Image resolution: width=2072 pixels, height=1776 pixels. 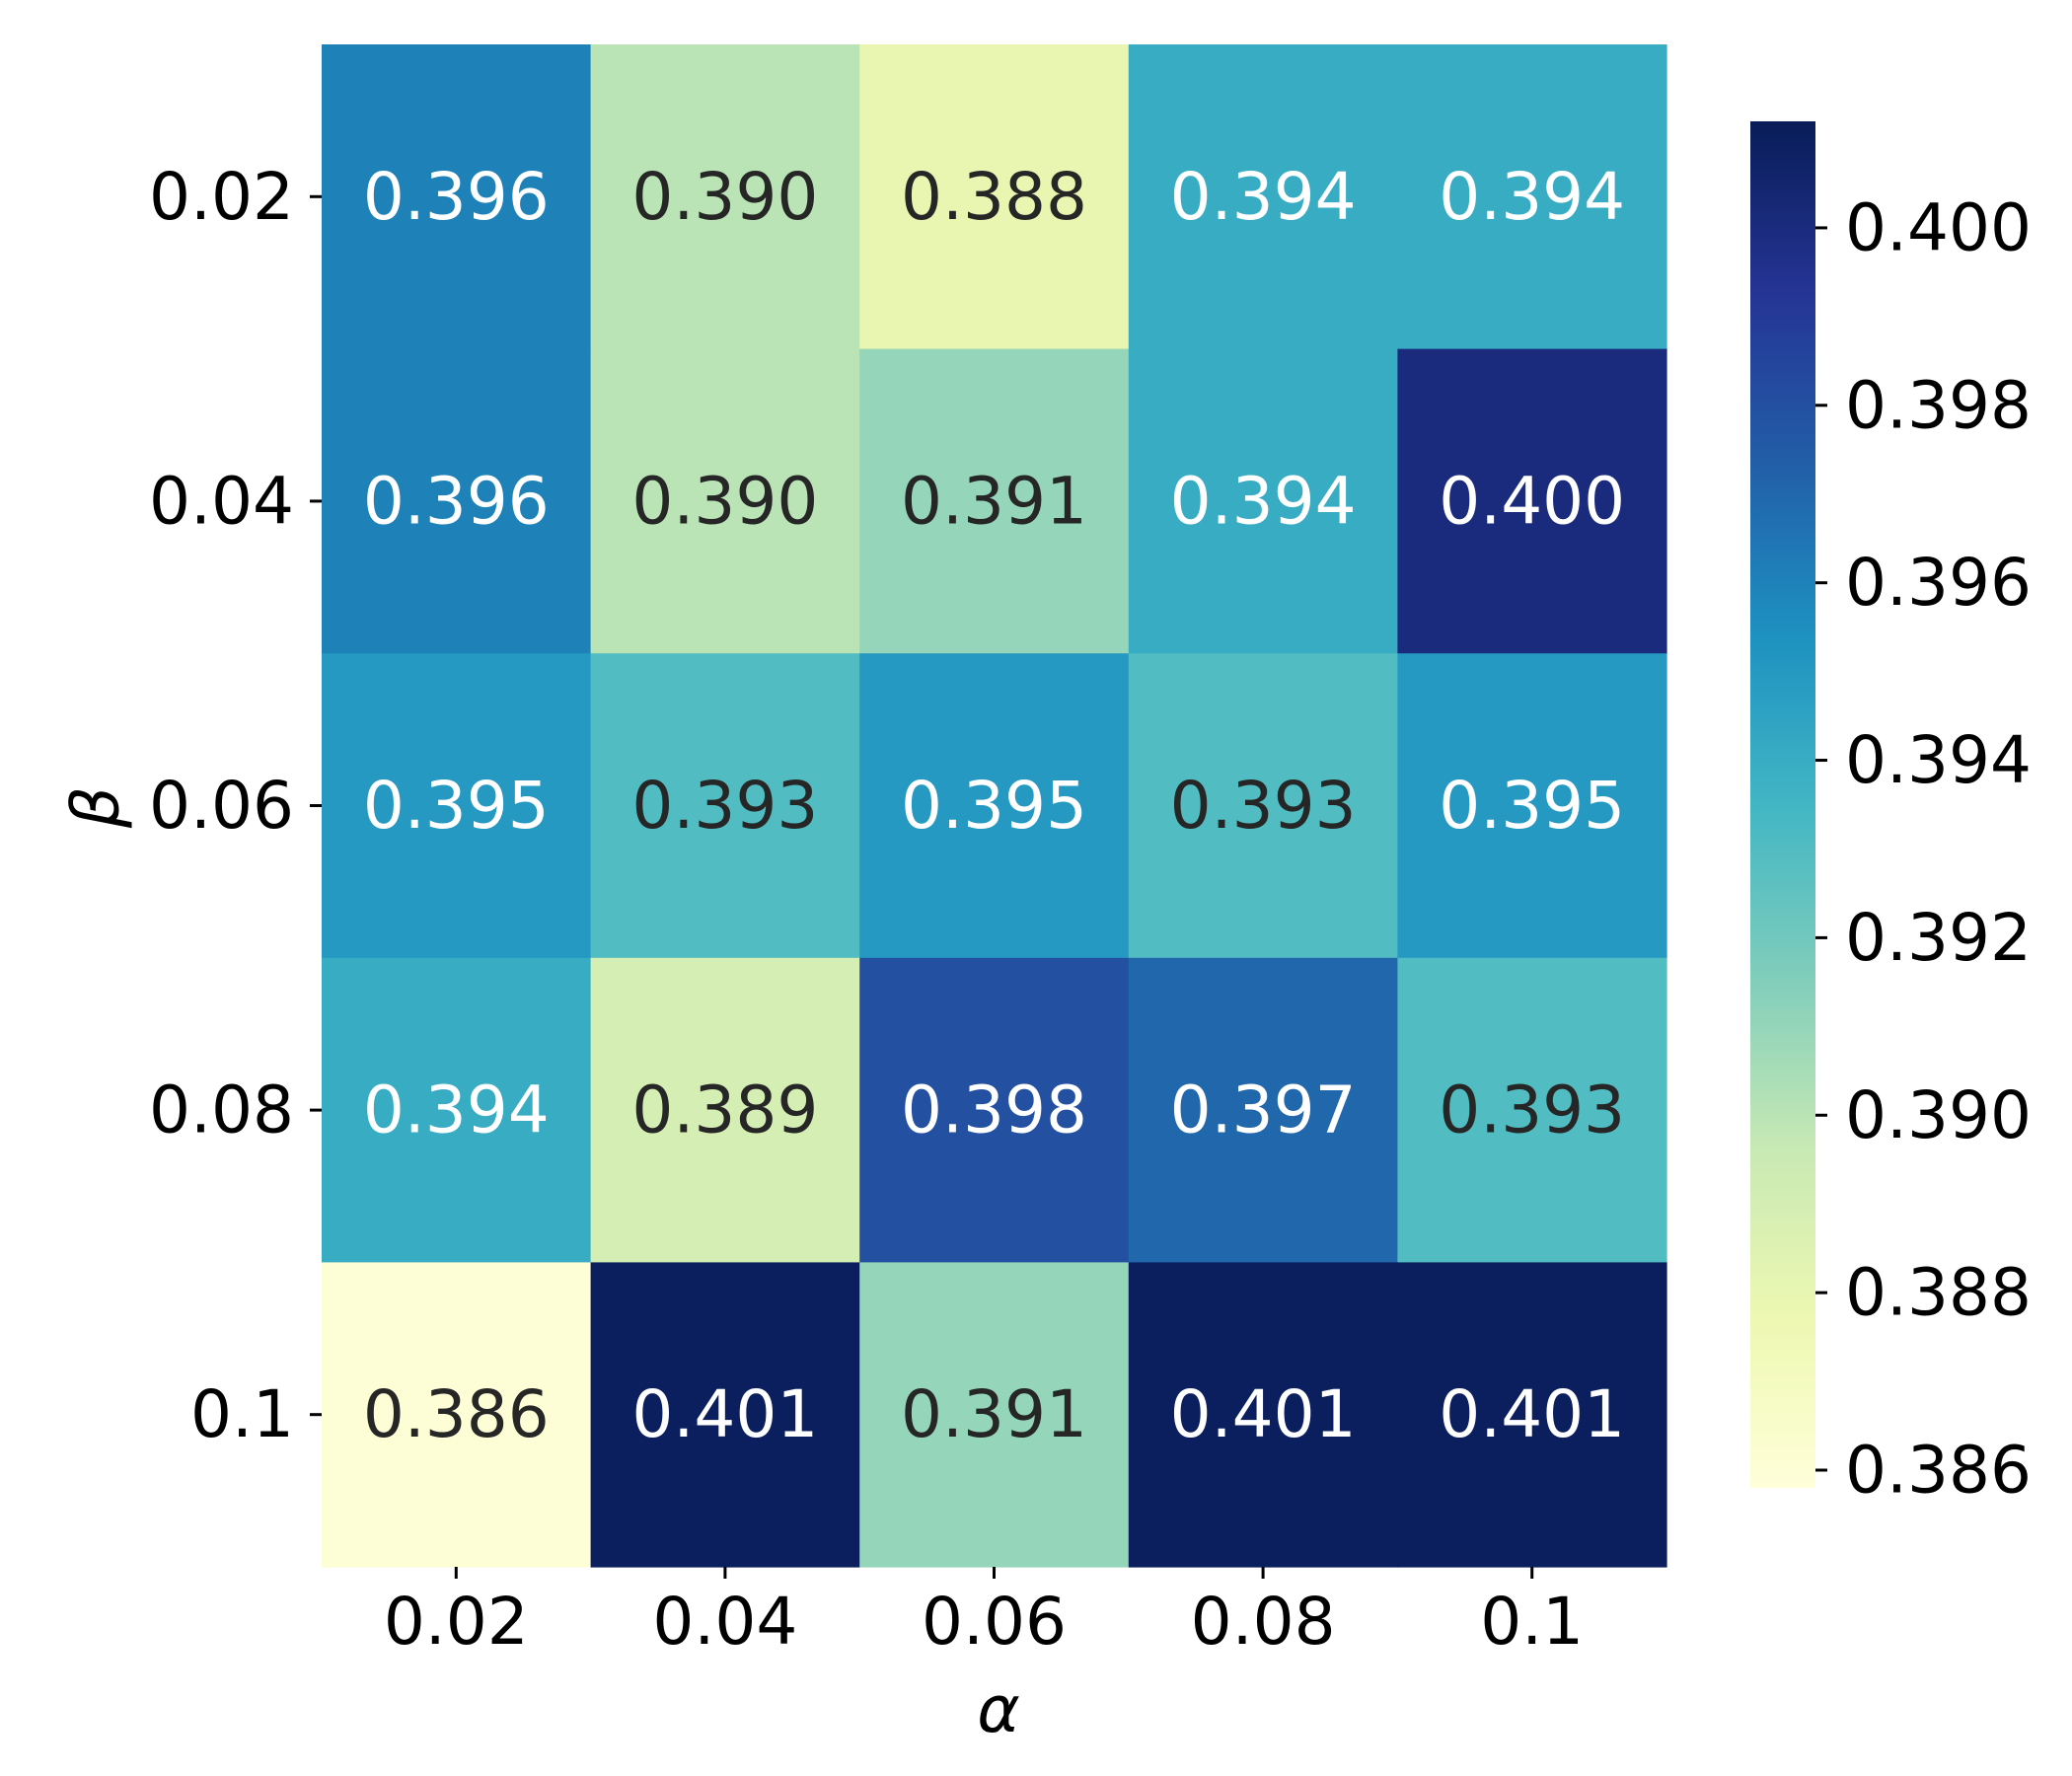 I want to click on y-axis-label: β, so click(x=96, y=807).